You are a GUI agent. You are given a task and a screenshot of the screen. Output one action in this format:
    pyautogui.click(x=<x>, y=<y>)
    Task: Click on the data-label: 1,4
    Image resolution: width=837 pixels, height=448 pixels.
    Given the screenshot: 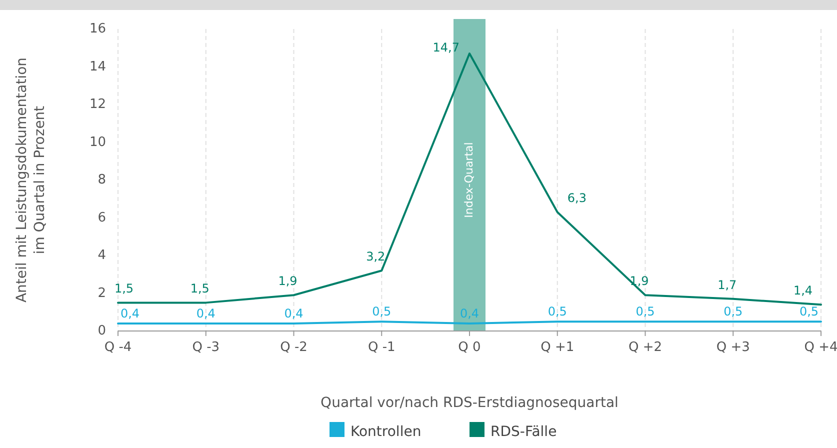 What is the action you would take?
    pyautogui.click(x=803, y=291)
    